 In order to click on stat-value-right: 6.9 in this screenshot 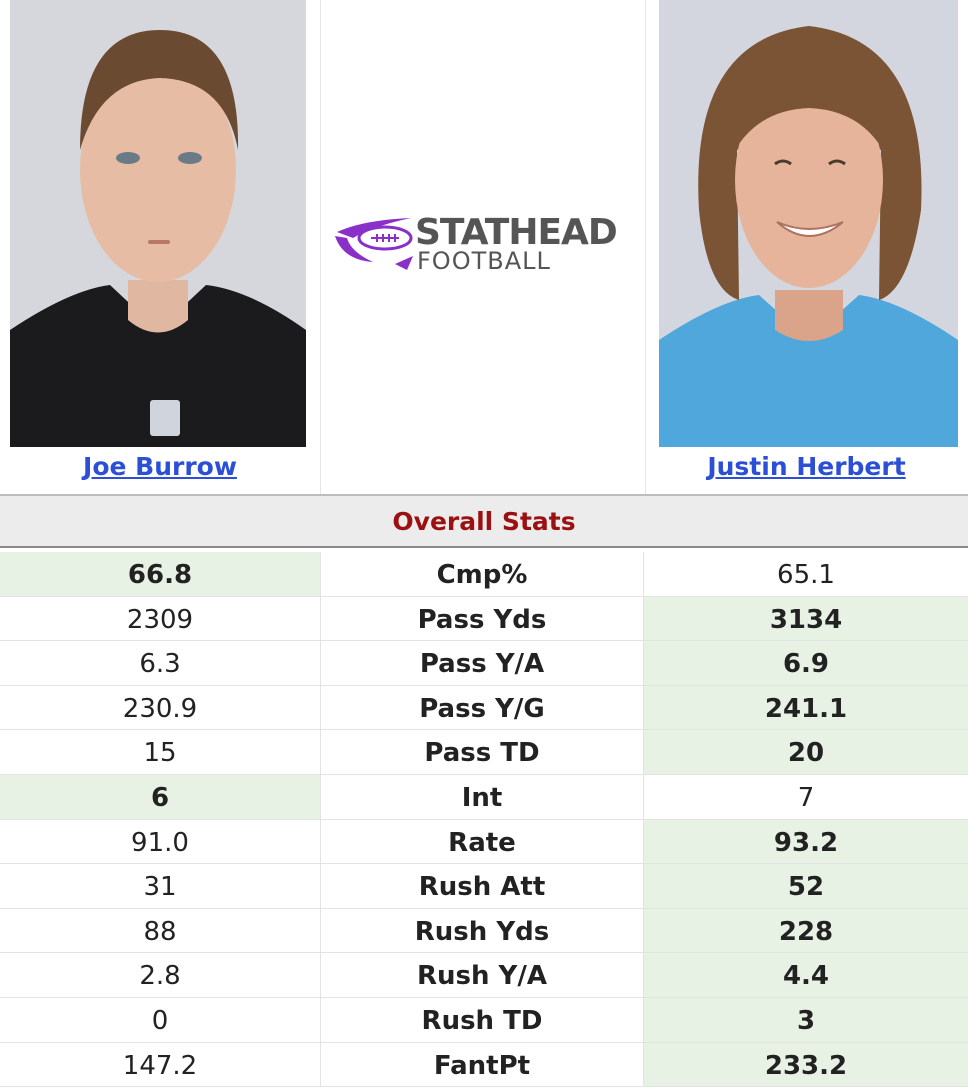, I will do `click(806, 663)`.